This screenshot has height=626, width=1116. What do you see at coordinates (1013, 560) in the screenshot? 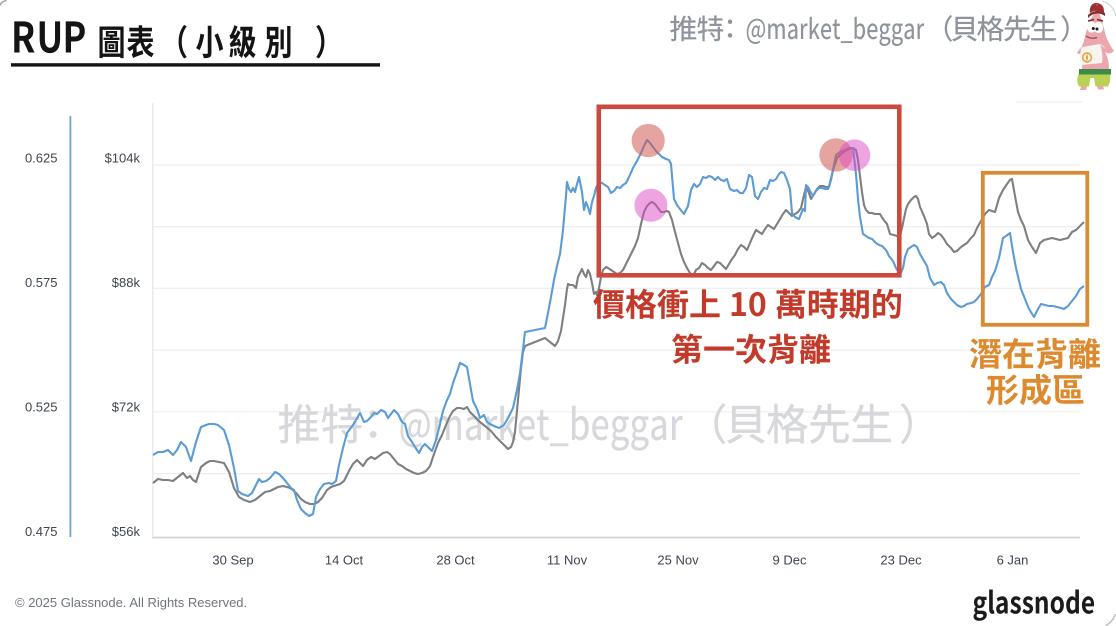
I see `svg-text: 6 Jan` at bounding box center [1013, 560].